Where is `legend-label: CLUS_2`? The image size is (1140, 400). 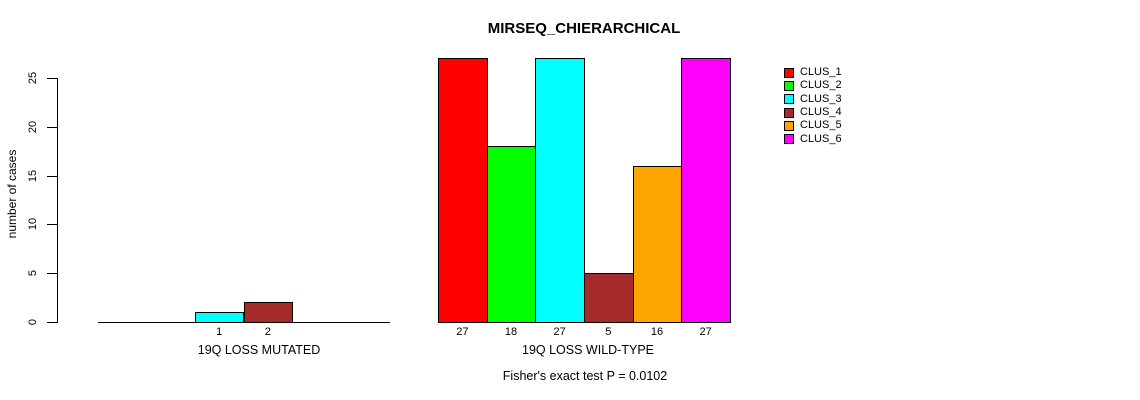
legend-label: CLUS_2 is located at coordinates (821, 85).